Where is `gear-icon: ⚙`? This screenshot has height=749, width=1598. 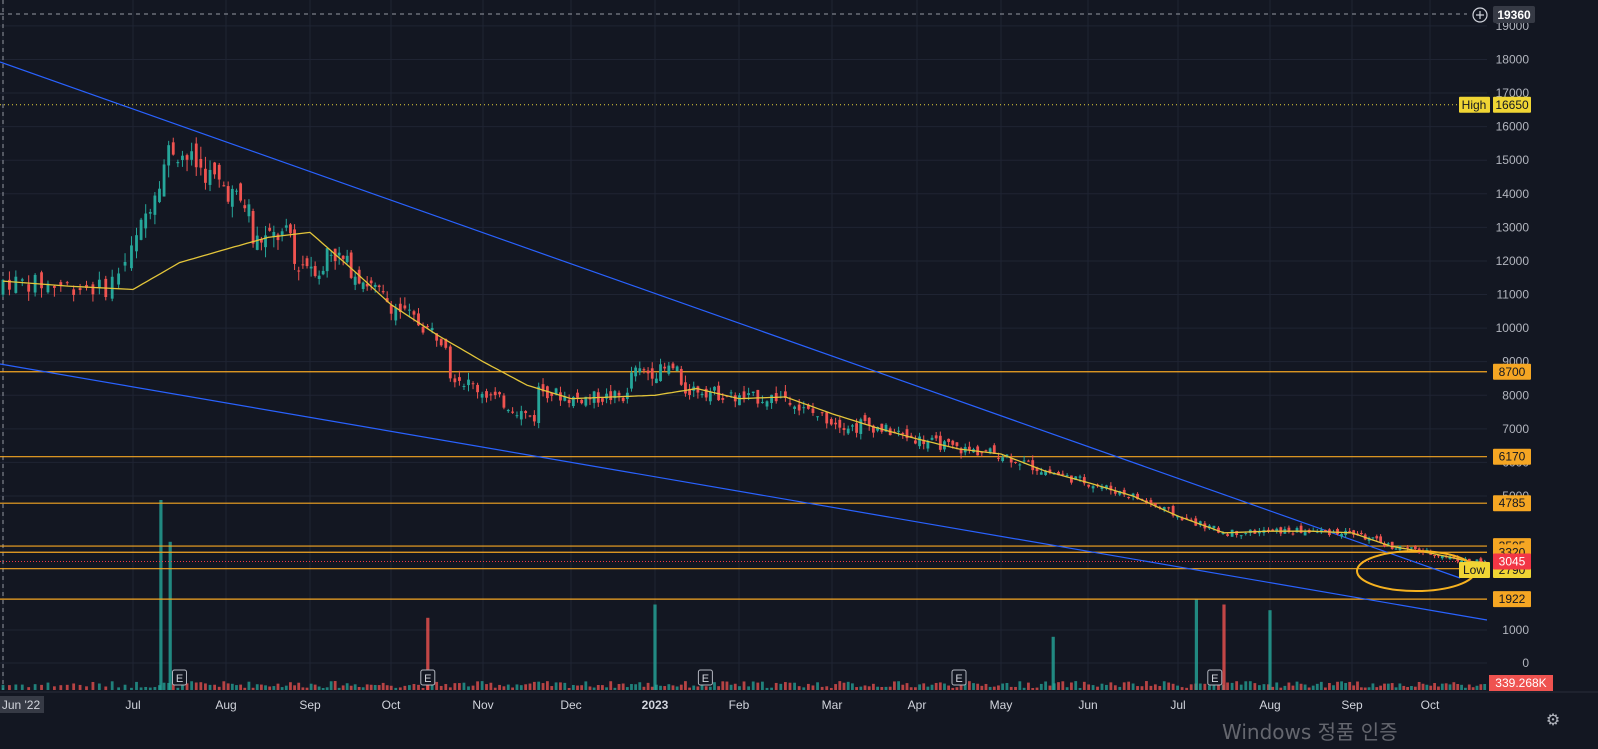 gear-icon: ⚙ is located at coordinates (1553, 720).